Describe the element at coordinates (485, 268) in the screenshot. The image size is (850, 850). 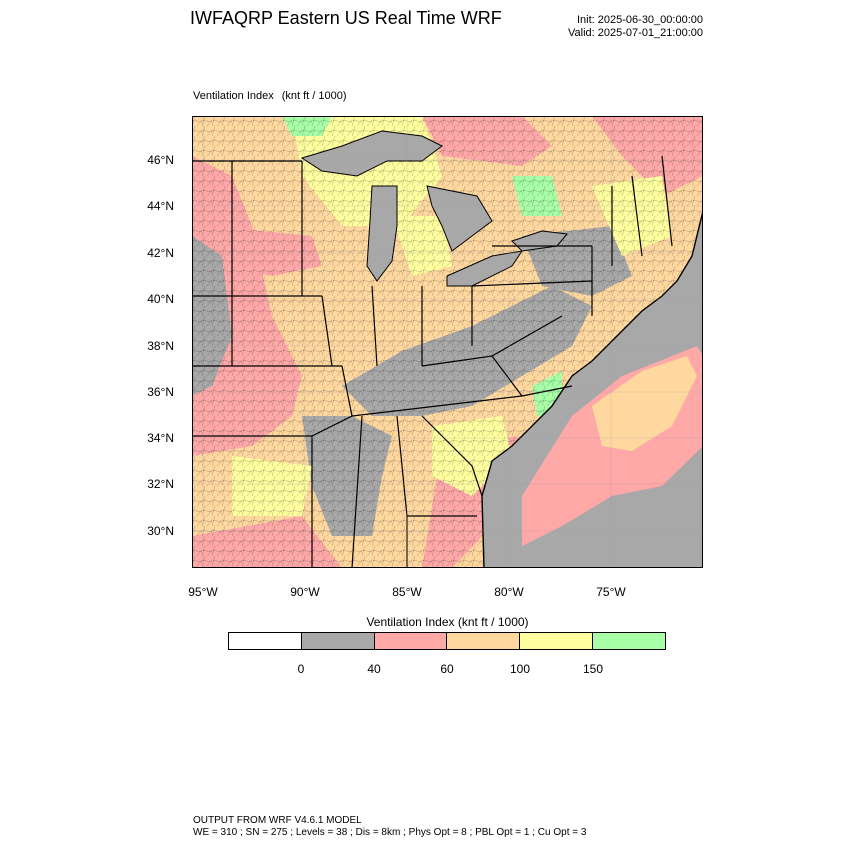
I see `lake-erie` at that location.